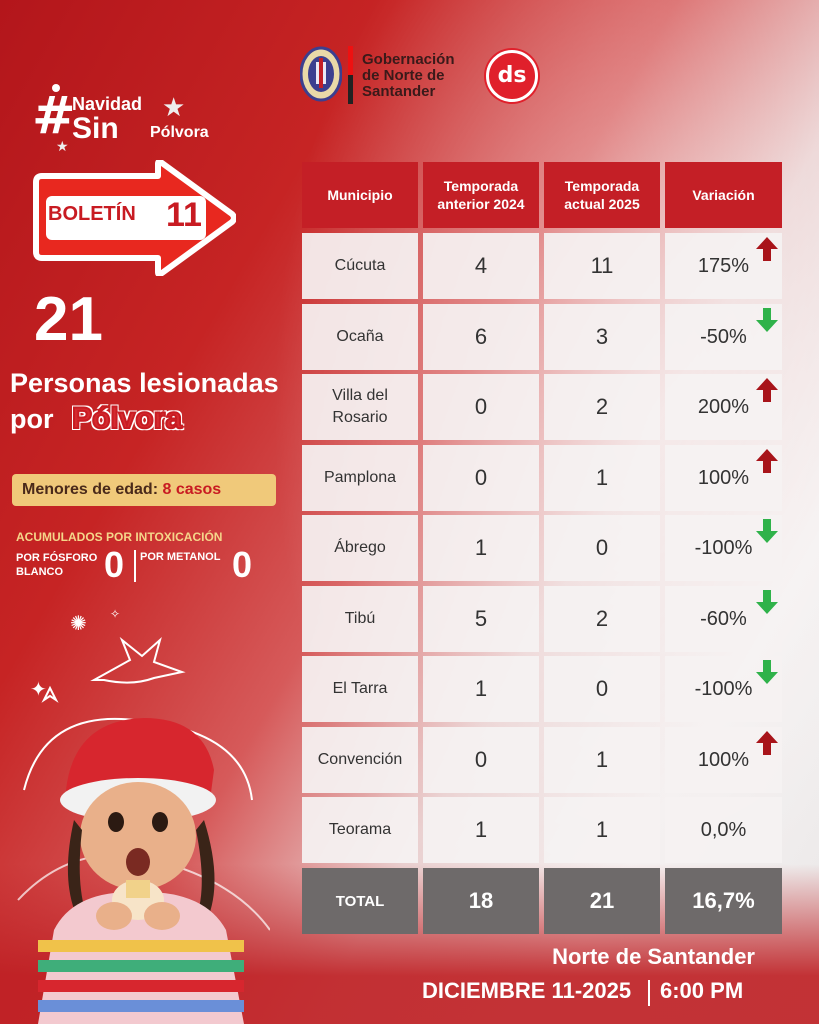 The height and width of the screenshot is (1024, 819). What do you see at coordinates (179, 132) in the screenshot?
I see `hashtag-word-polvora: Pólvora` at bounding box center [179, 132].